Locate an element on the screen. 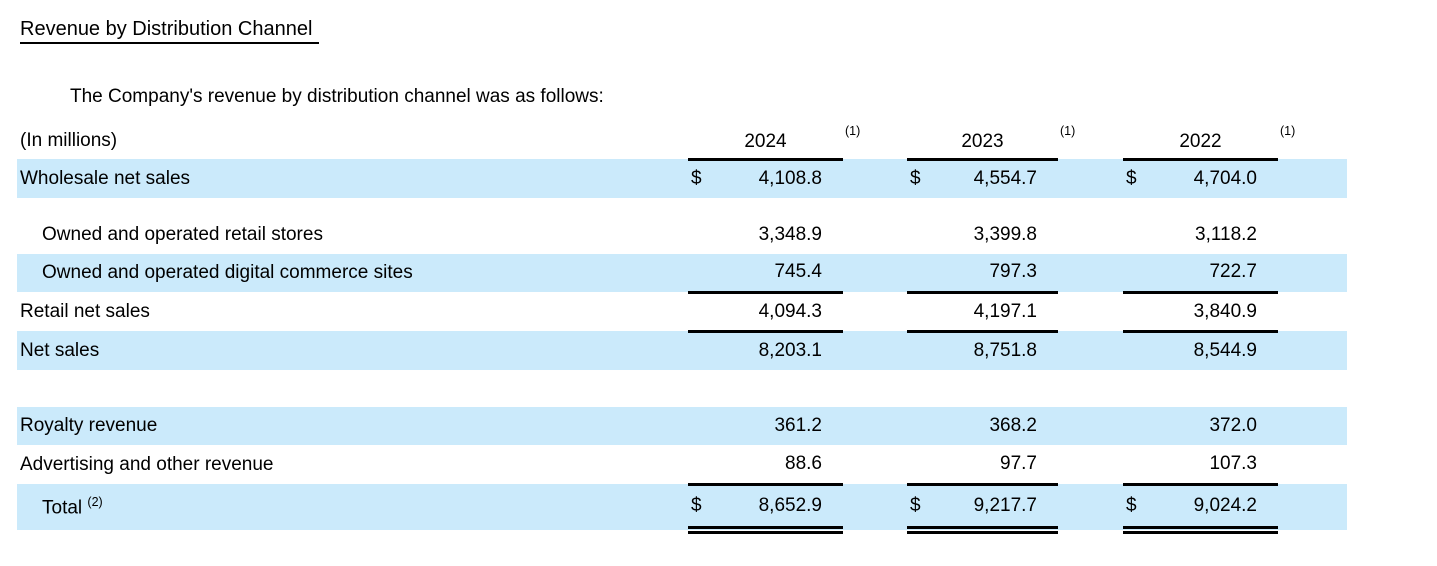  value-cell: 368.2 is located at coordinates (997, 426).